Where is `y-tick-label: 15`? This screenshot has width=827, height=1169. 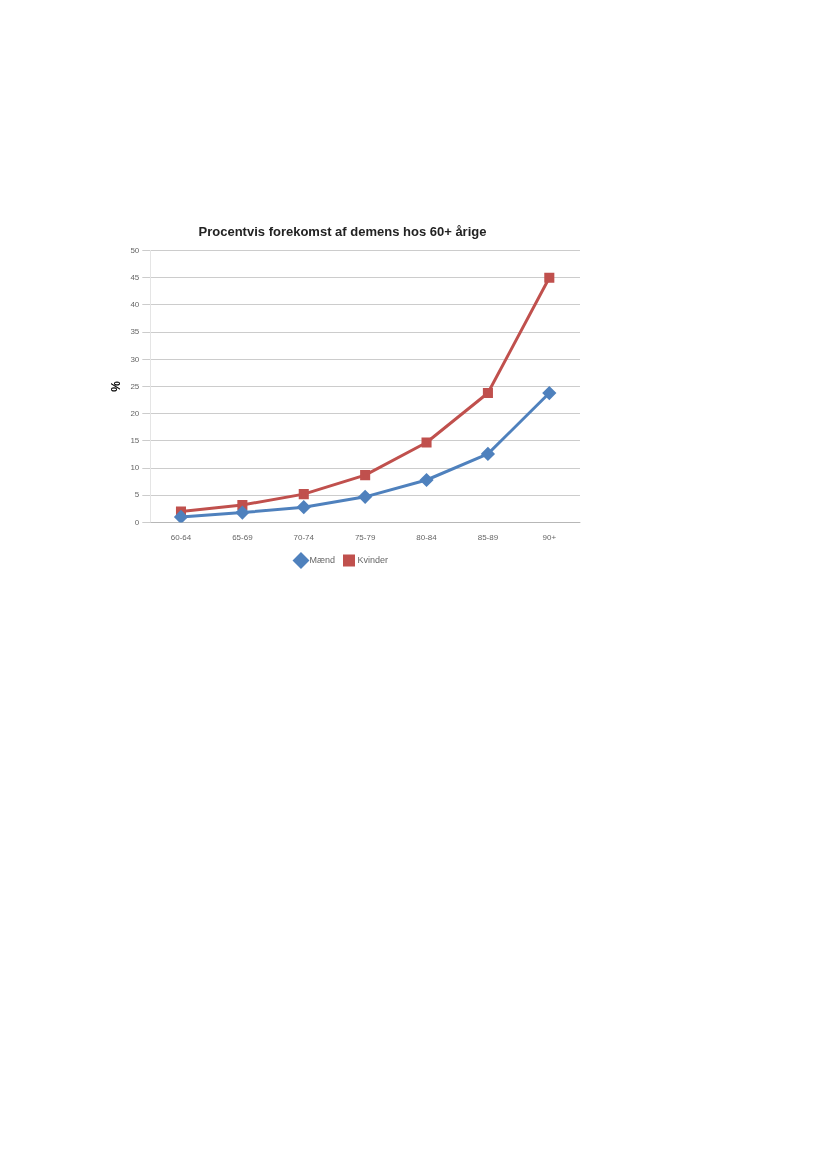 y-tick-label: 15 is located at coordinates (135, 441).